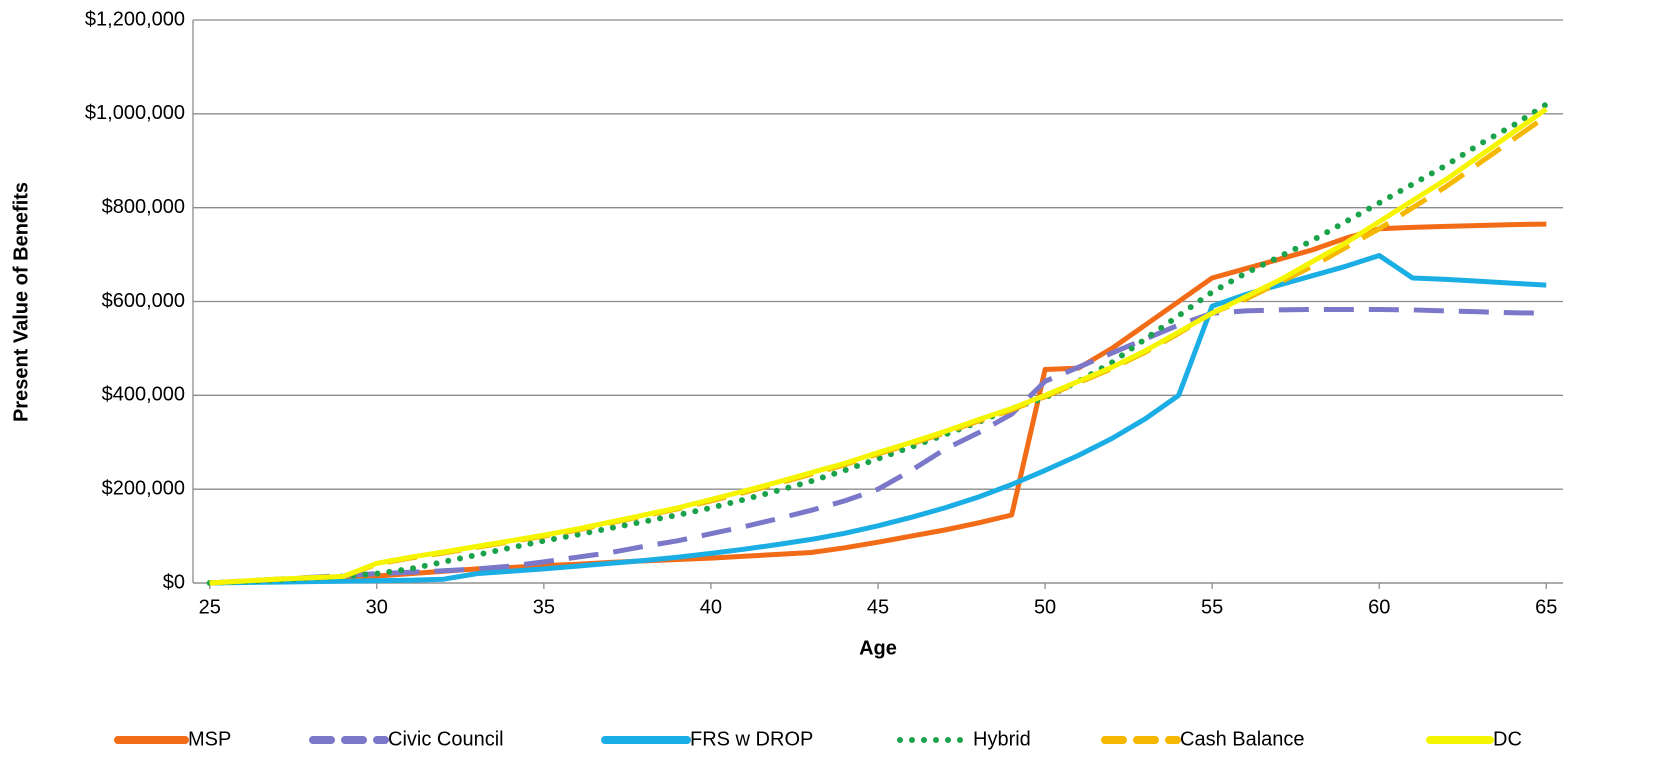 Image resolution: width=1670 pixels, height=771 pixels. What do you see at coordinates (751, 739) in the screenshot?
I see `legend-label: FRS w DROP` at bounding box center [751, 739].